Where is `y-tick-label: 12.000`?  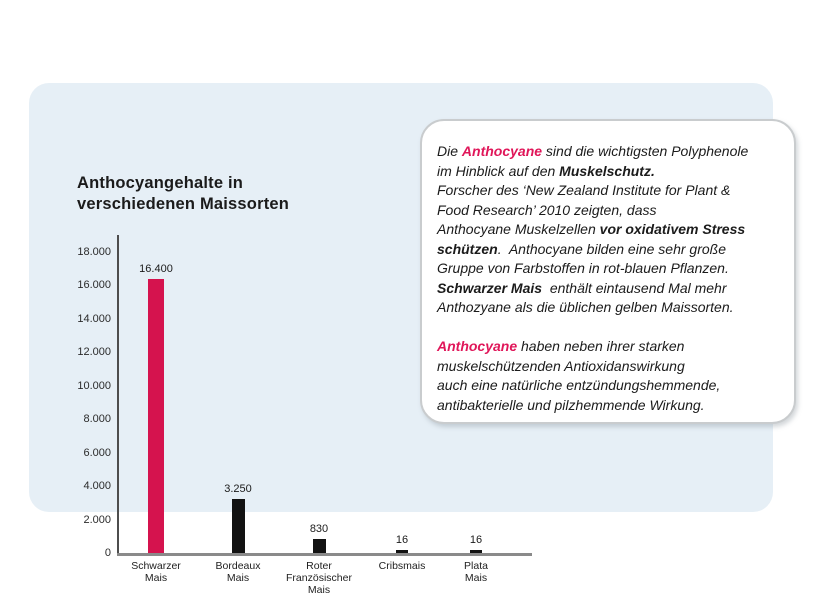
y-tick-label: 12.000 is located at coordinates (94, 352).